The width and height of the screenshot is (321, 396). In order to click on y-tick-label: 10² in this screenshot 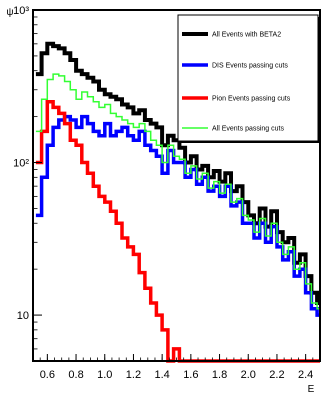, I will do `click(21, 164)`.